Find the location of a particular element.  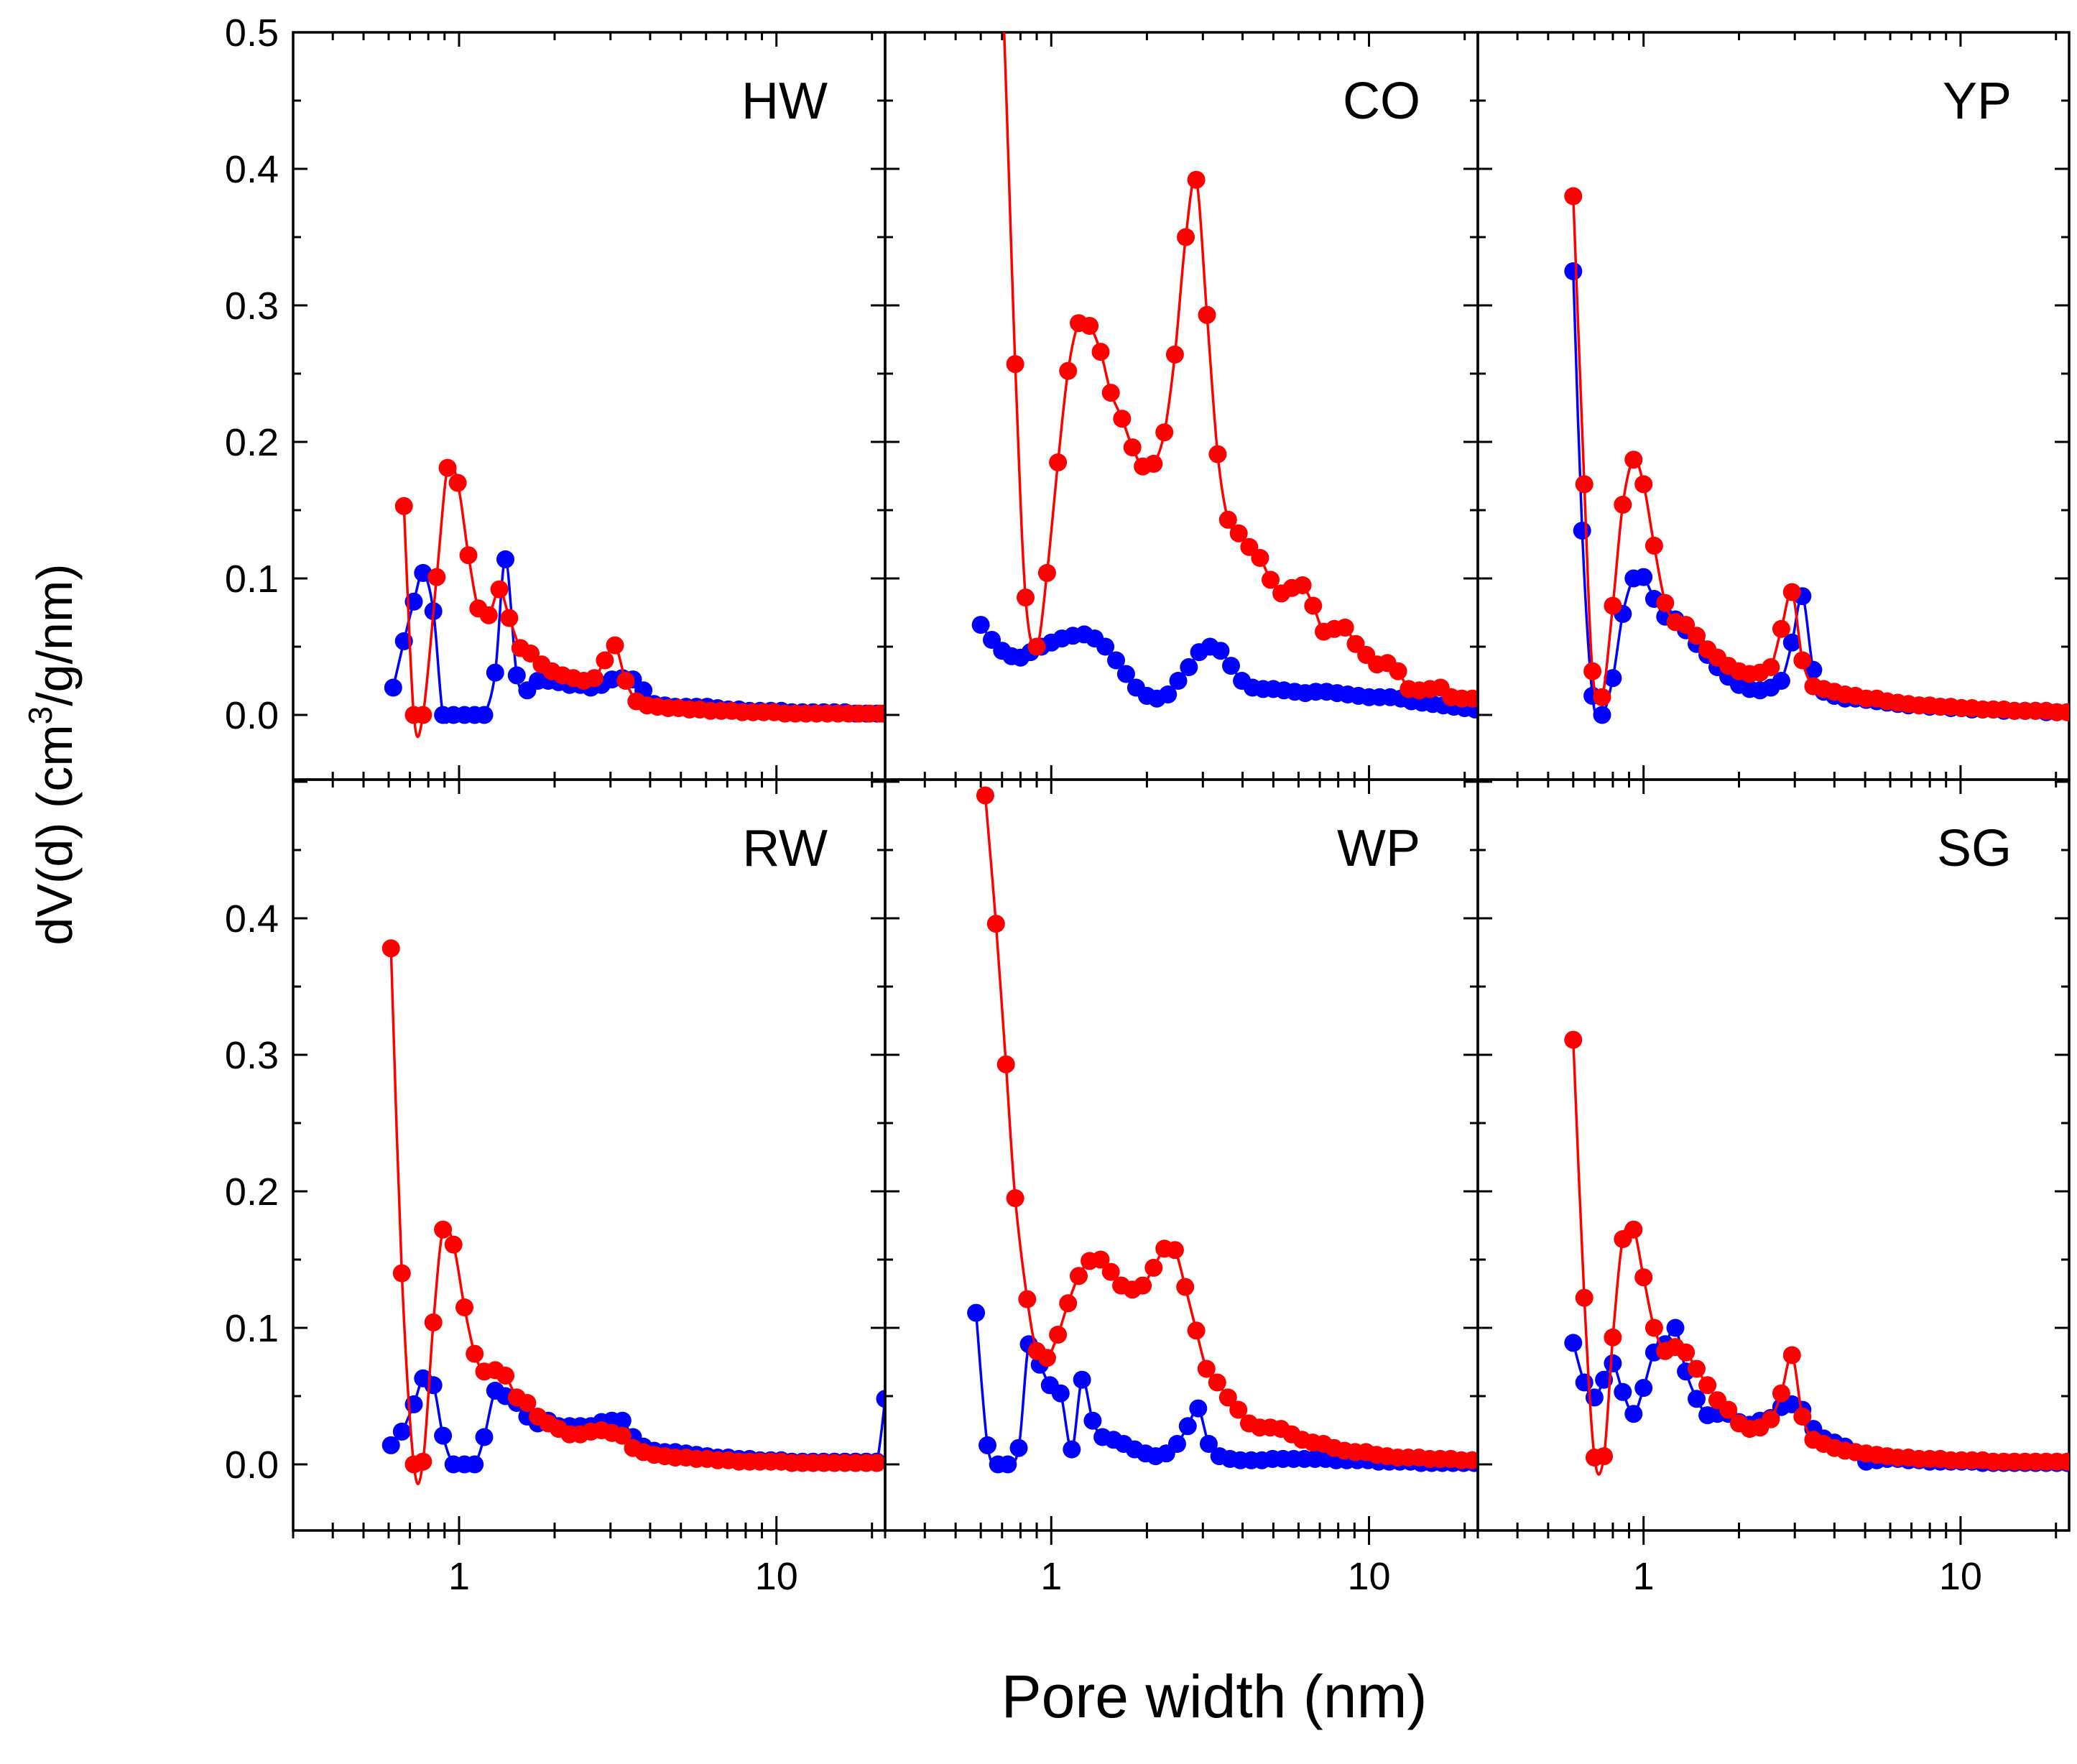

y-tick-label: 0.4 is located at coordinates (252, 919).